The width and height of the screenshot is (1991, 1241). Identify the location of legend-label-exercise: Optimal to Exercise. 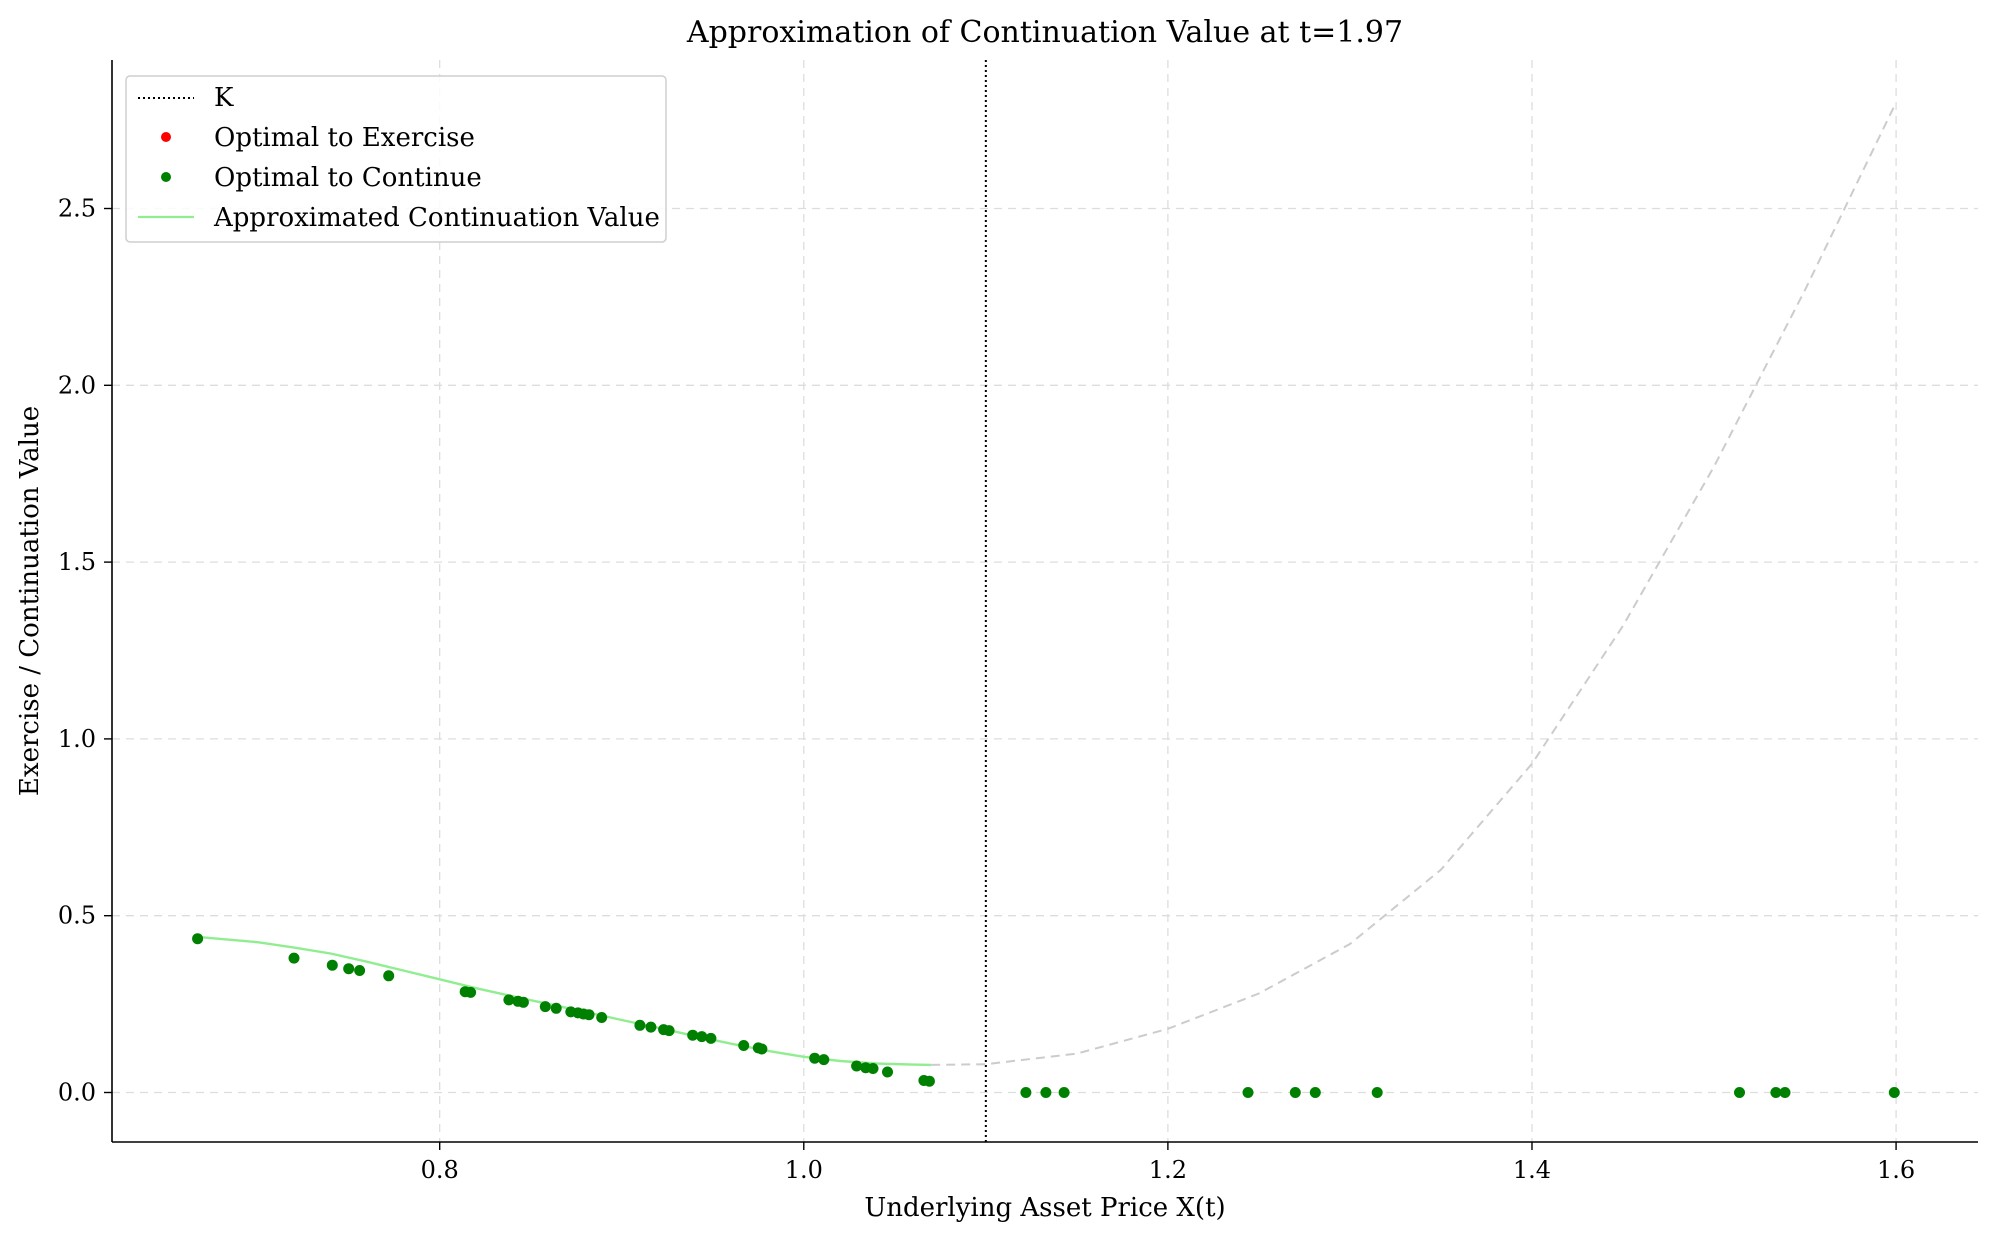
(344, 138).